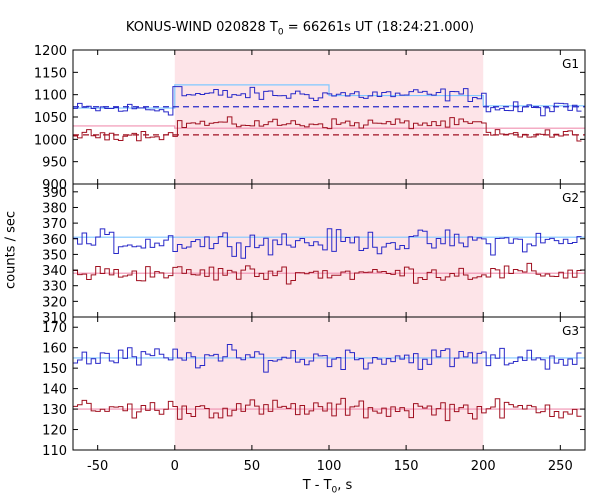  I want to click on x-axis-label: T - T0, s, so click(300, 487).